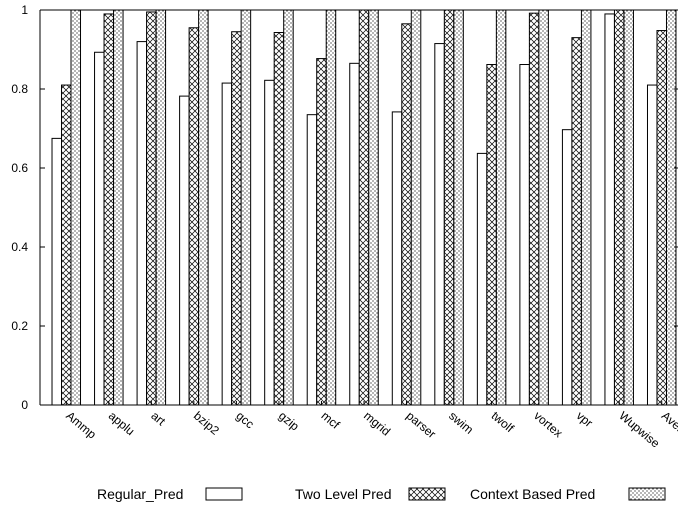 This screenshot has height=508, width=678. Describe the element at coordinates (151, 208) in the screenshot. I see `bar-art-Two-Level-Pred` at that location.